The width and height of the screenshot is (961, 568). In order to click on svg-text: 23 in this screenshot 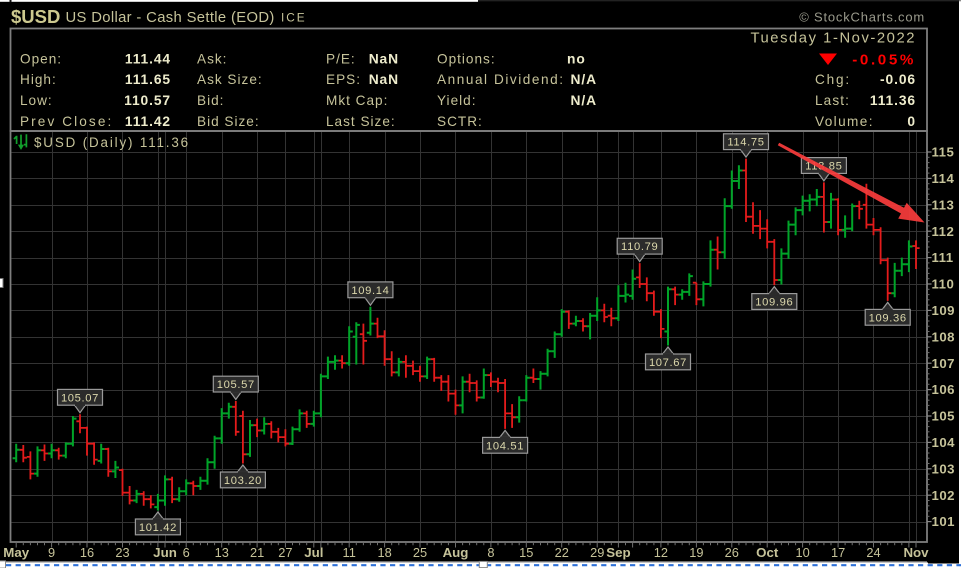, I will do `click(122, 552)`.